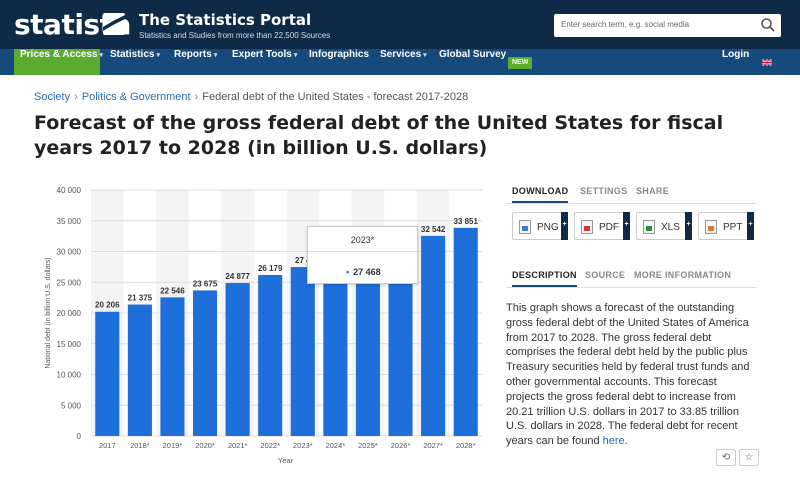 Image resolution: width=800 pixels, height=482 pixels. What do you see at coordinates (69, 252) in the screenshot?
I see `y-tick-label: 30 000` at bounding box center [69, 252].